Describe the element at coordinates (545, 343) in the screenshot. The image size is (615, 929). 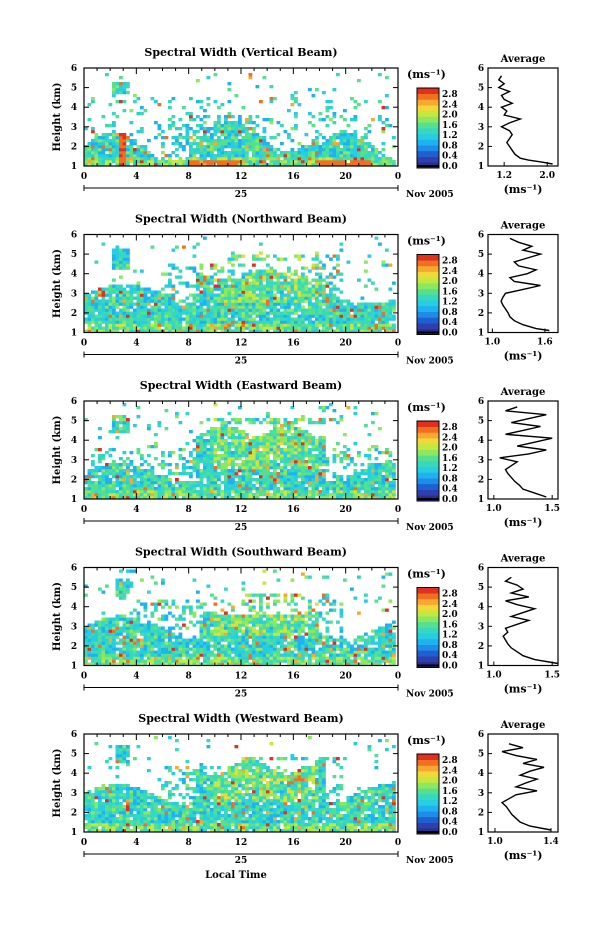
I see `average-x-tick-label: 1.6` at that location.